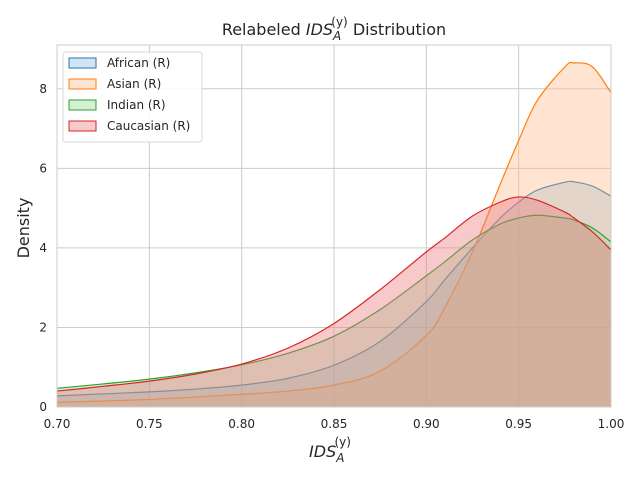 This screenshot has width=640, height=480. I want to click on x-tick-label: 0.85, so click(334, 424).